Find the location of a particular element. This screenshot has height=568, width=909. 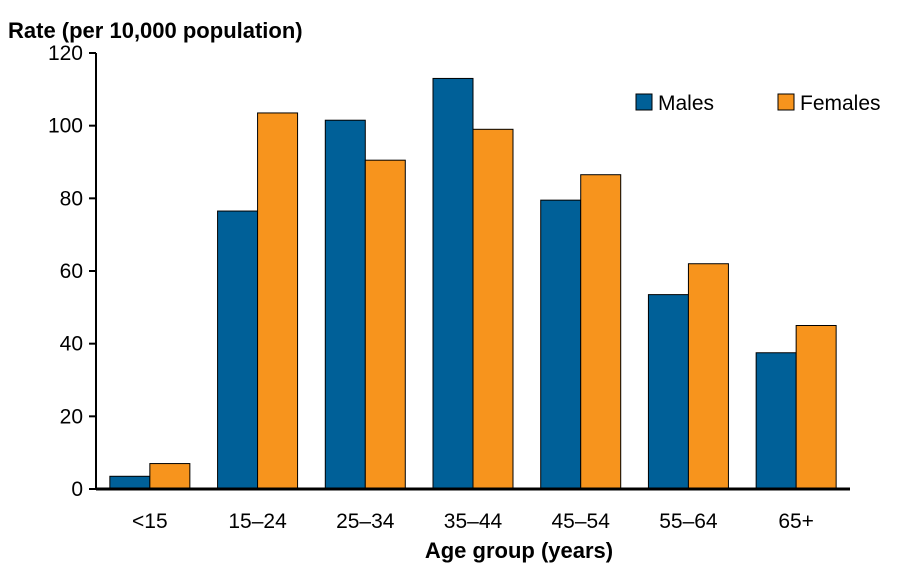

legend-swatch-males is located at coordinates (644, 102).